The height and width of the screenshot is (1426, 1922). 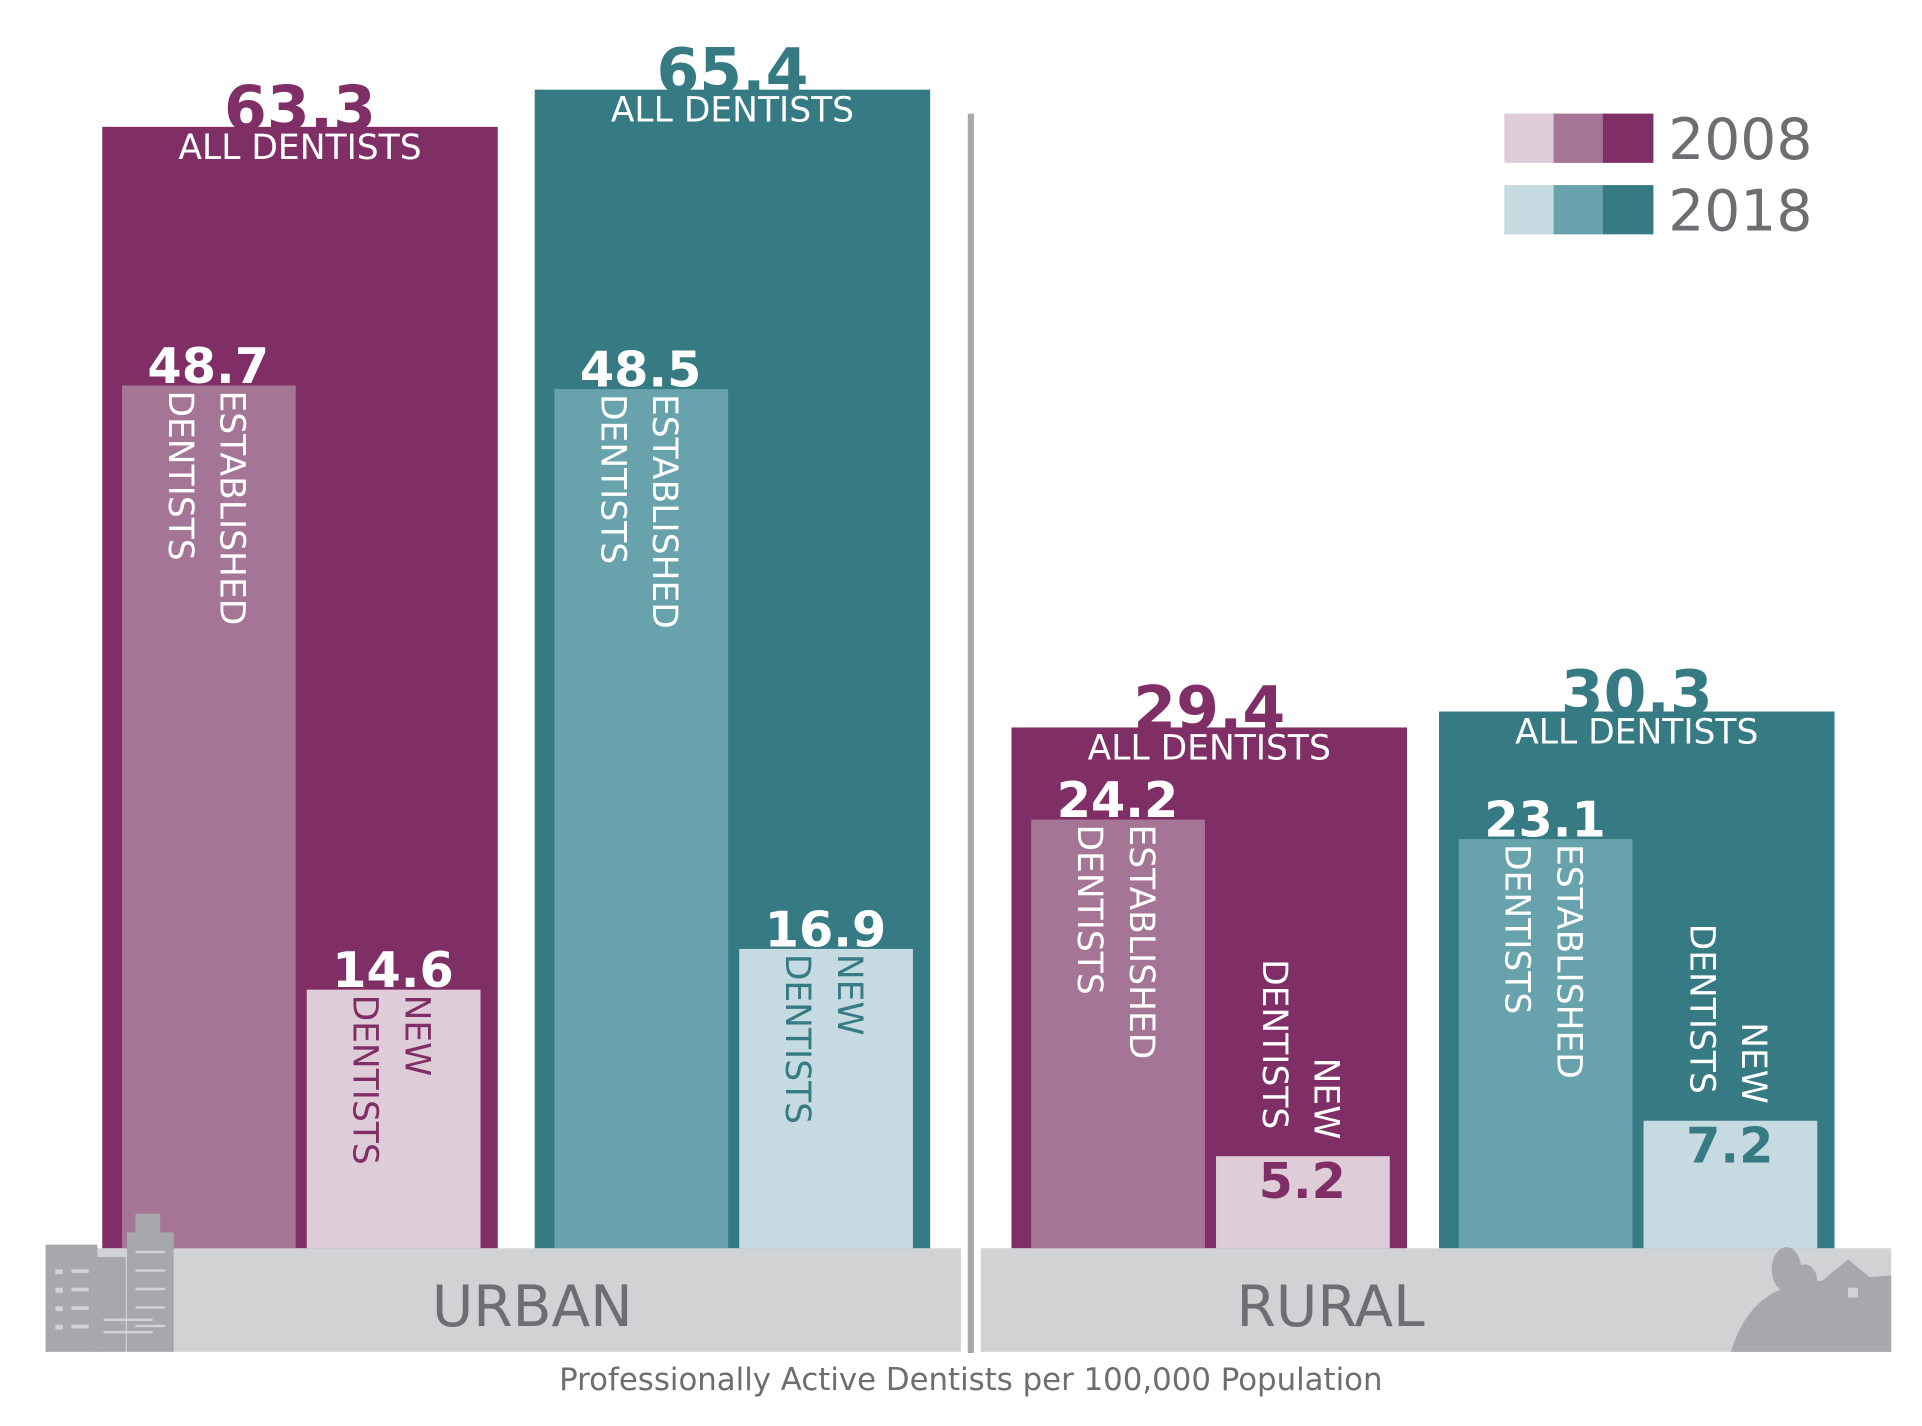 I want to click on value-label-new: 16.9, so click(x=826, y=929).